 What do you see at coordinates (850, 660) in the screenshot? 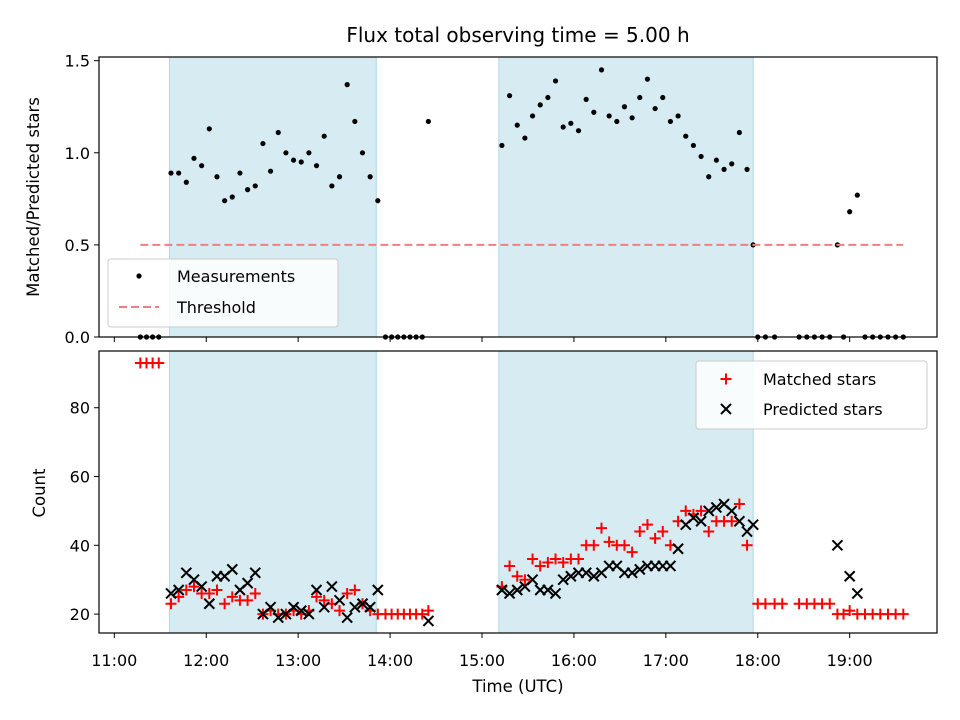
I see `x-tick-label: 19:00` at bounding box center [850, 660].